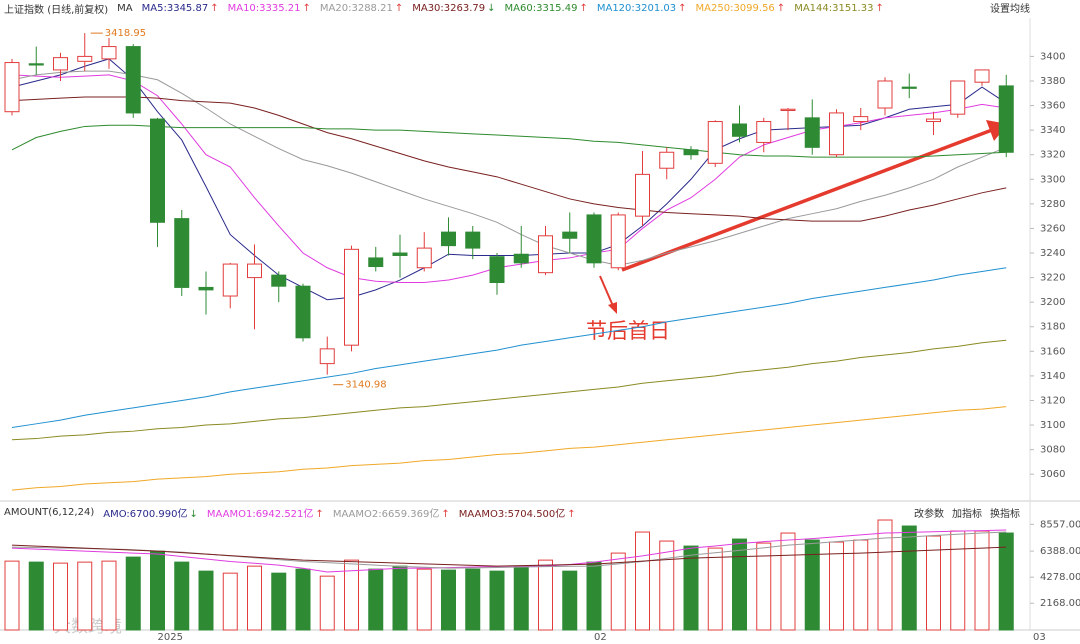 Image resolution: width=1080 pixels, height=644 pixels. Describe the element at coordinates (145, 514) in the screenshot. I see `legend-label: AMO:6700.990亿` at that location.